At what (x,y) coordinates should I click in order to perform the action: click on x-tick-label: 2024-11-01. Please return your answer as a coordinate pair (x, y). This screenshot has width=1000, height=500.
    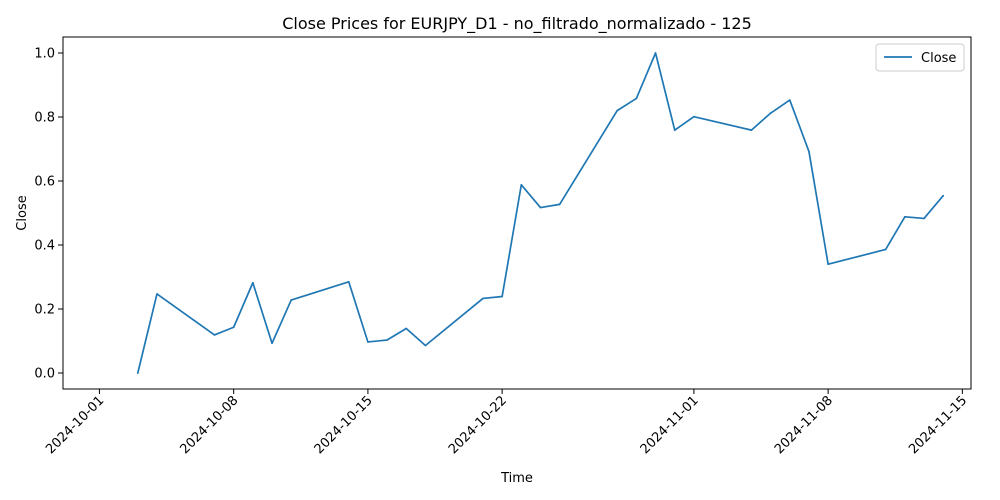
    Looking at the image, I should click on (670, 425).